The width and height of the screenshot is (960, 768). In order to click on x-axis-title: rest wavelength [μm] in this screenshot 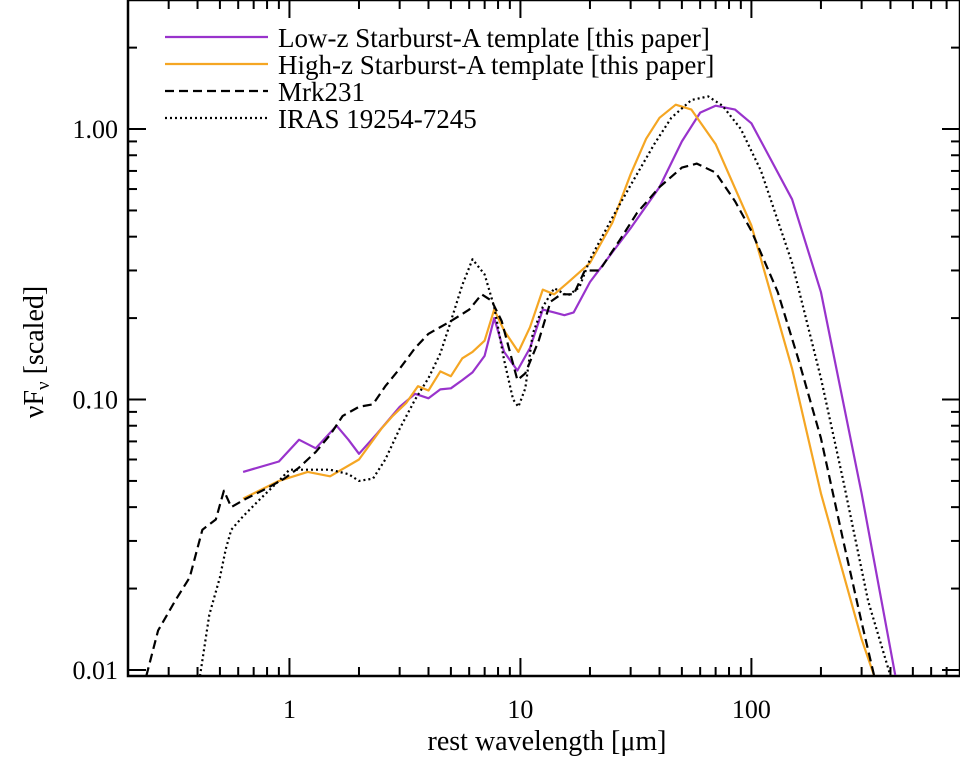, I will do `click(547, 741)`.